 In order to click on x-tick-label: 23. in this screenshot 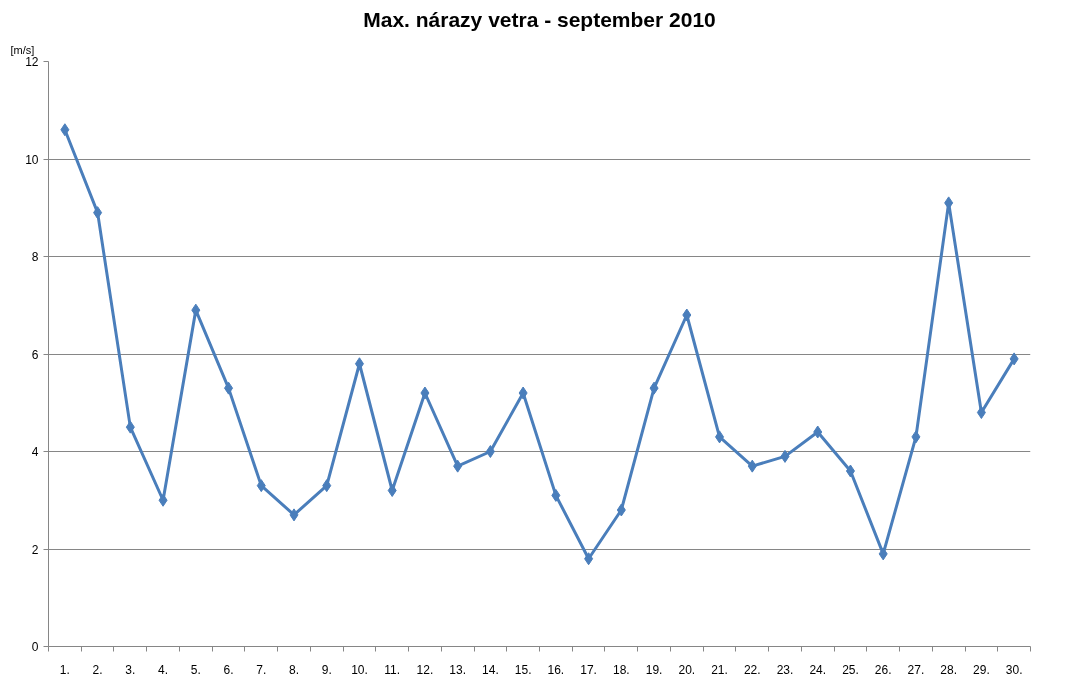, I will do `click(785, 669)`.